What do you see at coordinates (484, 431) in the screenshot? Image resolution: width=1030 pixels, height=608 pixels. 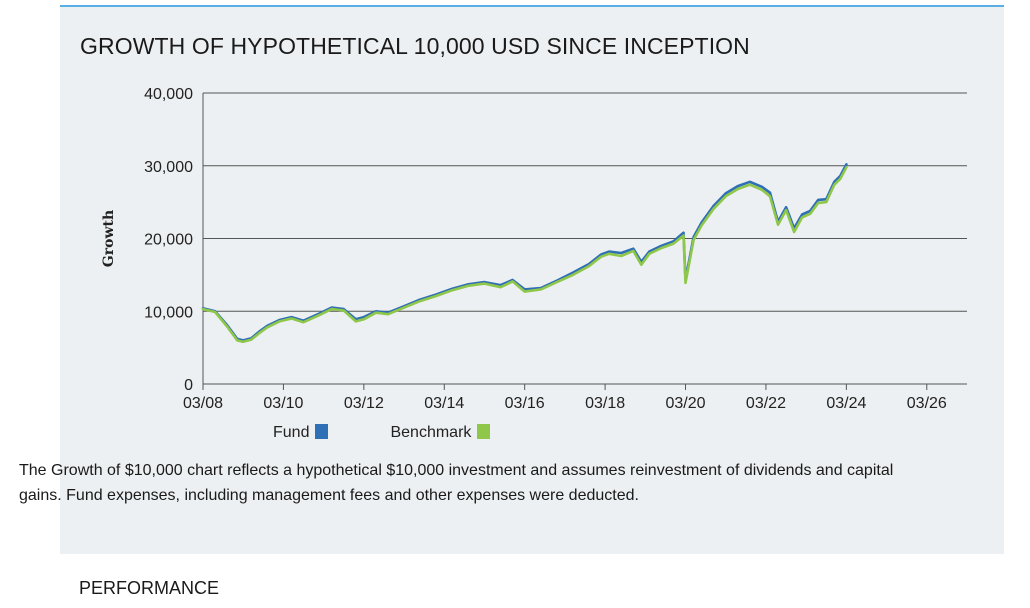 I see `legend-swatch-benchmark` at bounding box center [484, 431].